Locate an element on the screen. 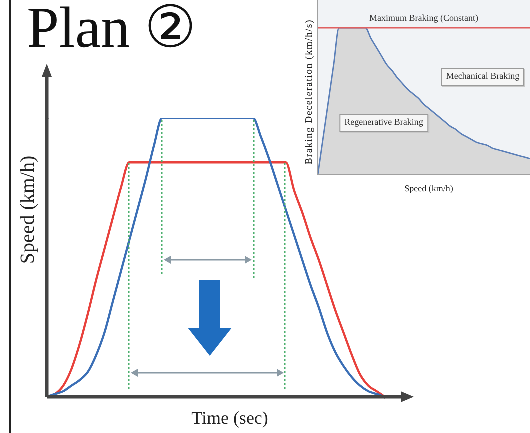 The width and height of the screenshot is (530, 433). x-axis-title: Time (sec) is located at coordinates (230, 418).